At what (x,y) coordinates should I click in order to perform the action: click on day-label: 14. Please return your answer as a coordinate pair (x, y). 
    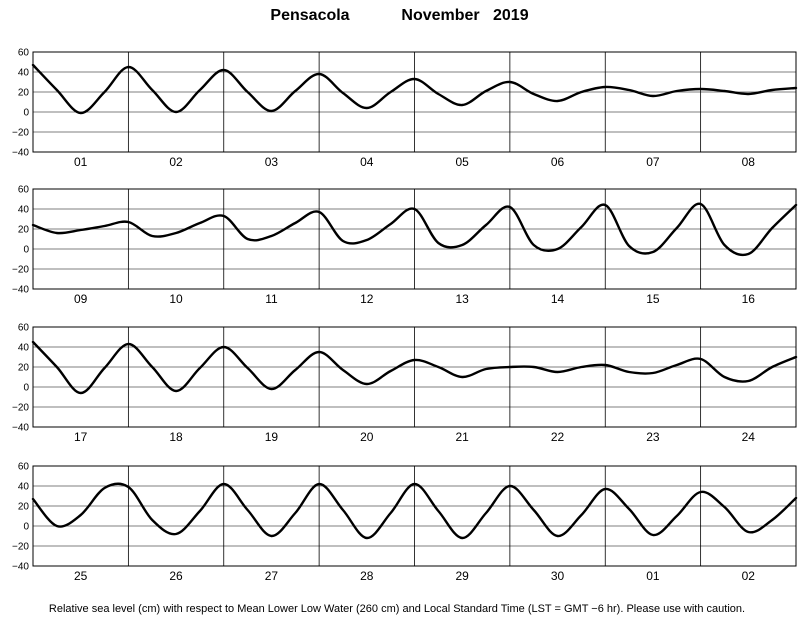
    Looking at the image, I should click on (558, 299).